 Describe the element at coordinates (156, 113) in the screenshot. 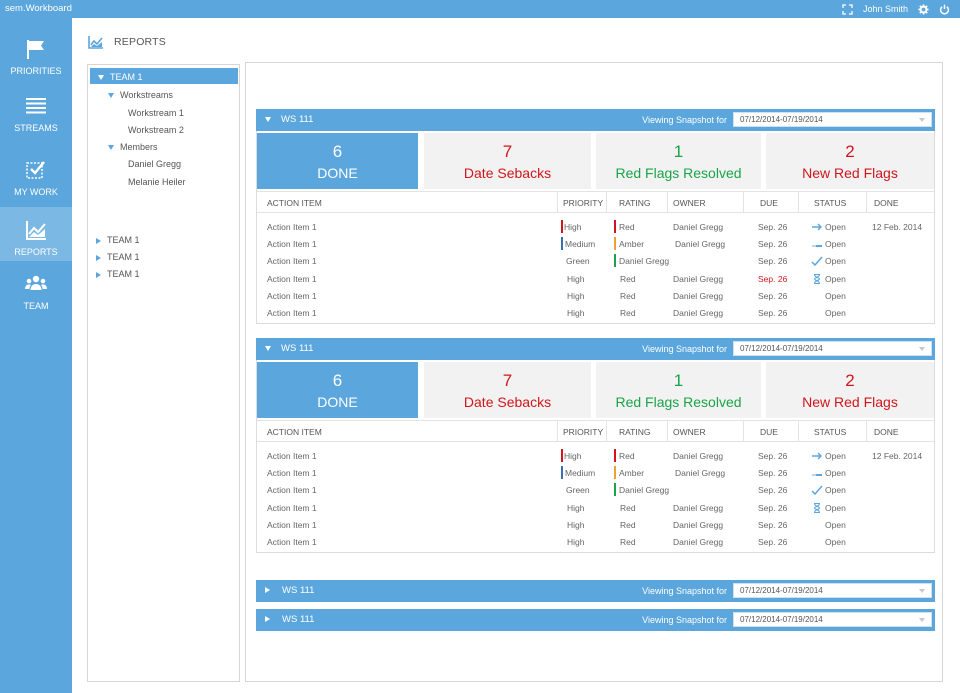

I see `tree-item-workstream: Workstream 1` at that location.